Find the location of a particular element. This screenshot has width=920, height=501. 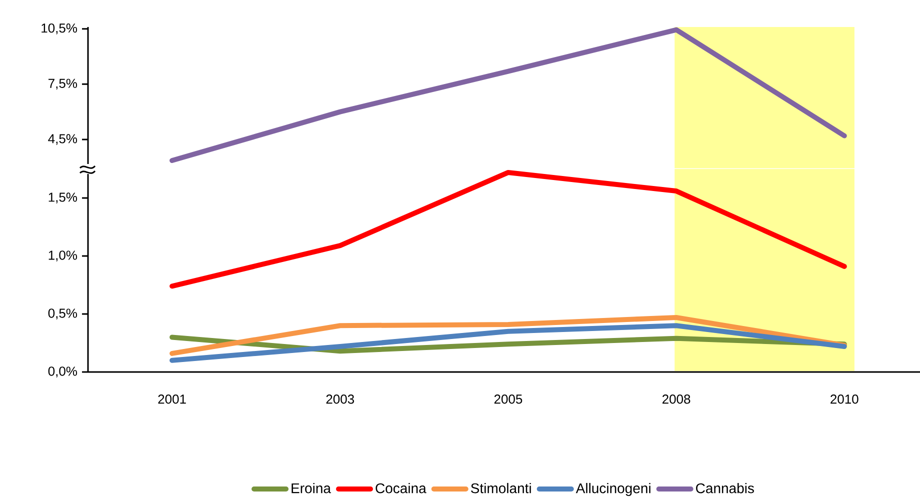

y-tick-label: 0,0% is located at coordinates (63, 372).